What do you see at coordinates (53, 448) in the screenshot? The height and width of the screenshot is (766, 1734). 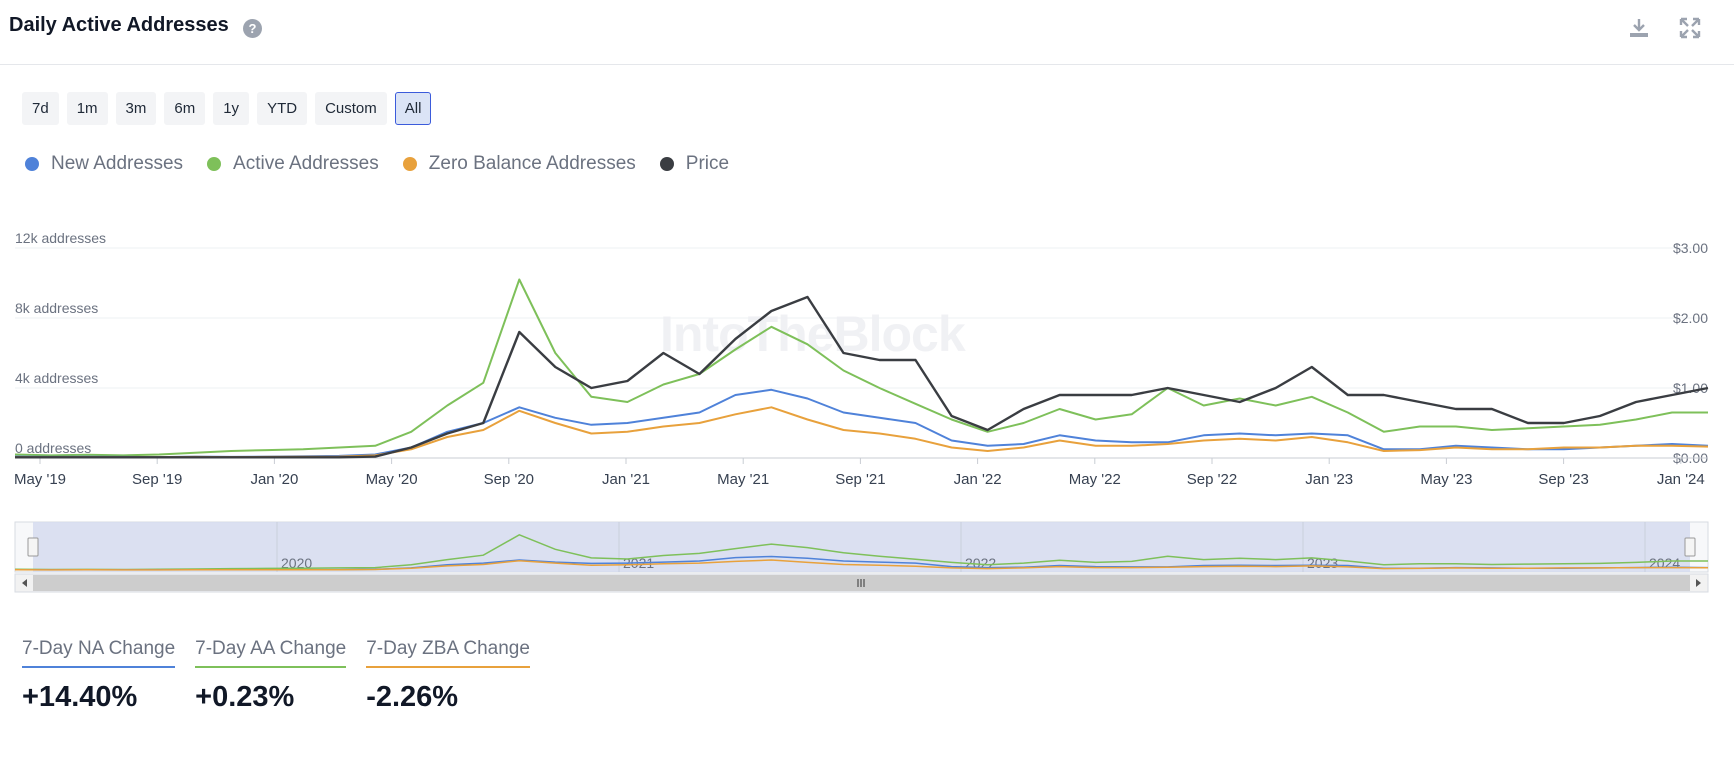 I see `y-left-tick-label: 0 addresses` at bounding box center [53, 448].